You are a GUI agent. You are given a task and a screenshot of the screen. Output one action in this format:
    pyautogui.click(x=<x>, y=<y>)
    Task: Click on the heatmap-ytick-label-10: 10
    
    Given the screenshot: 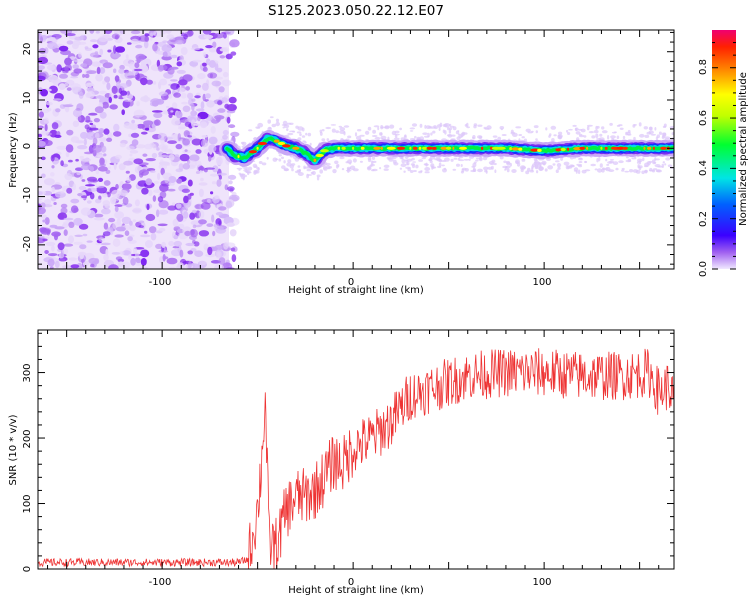 What is the action you would take?
    pyautogui.click(x=27, y=98)
    